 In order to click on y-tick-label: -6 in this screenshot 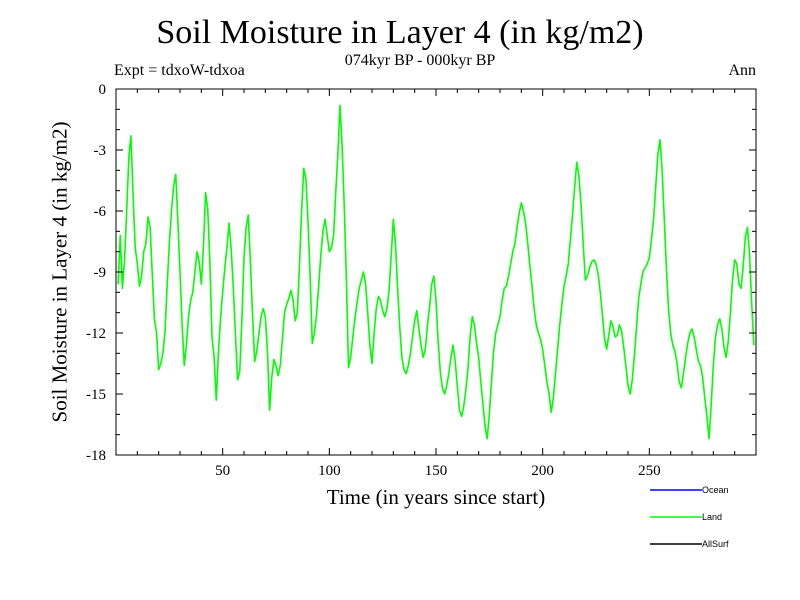, I will do `click(100, 212)`.